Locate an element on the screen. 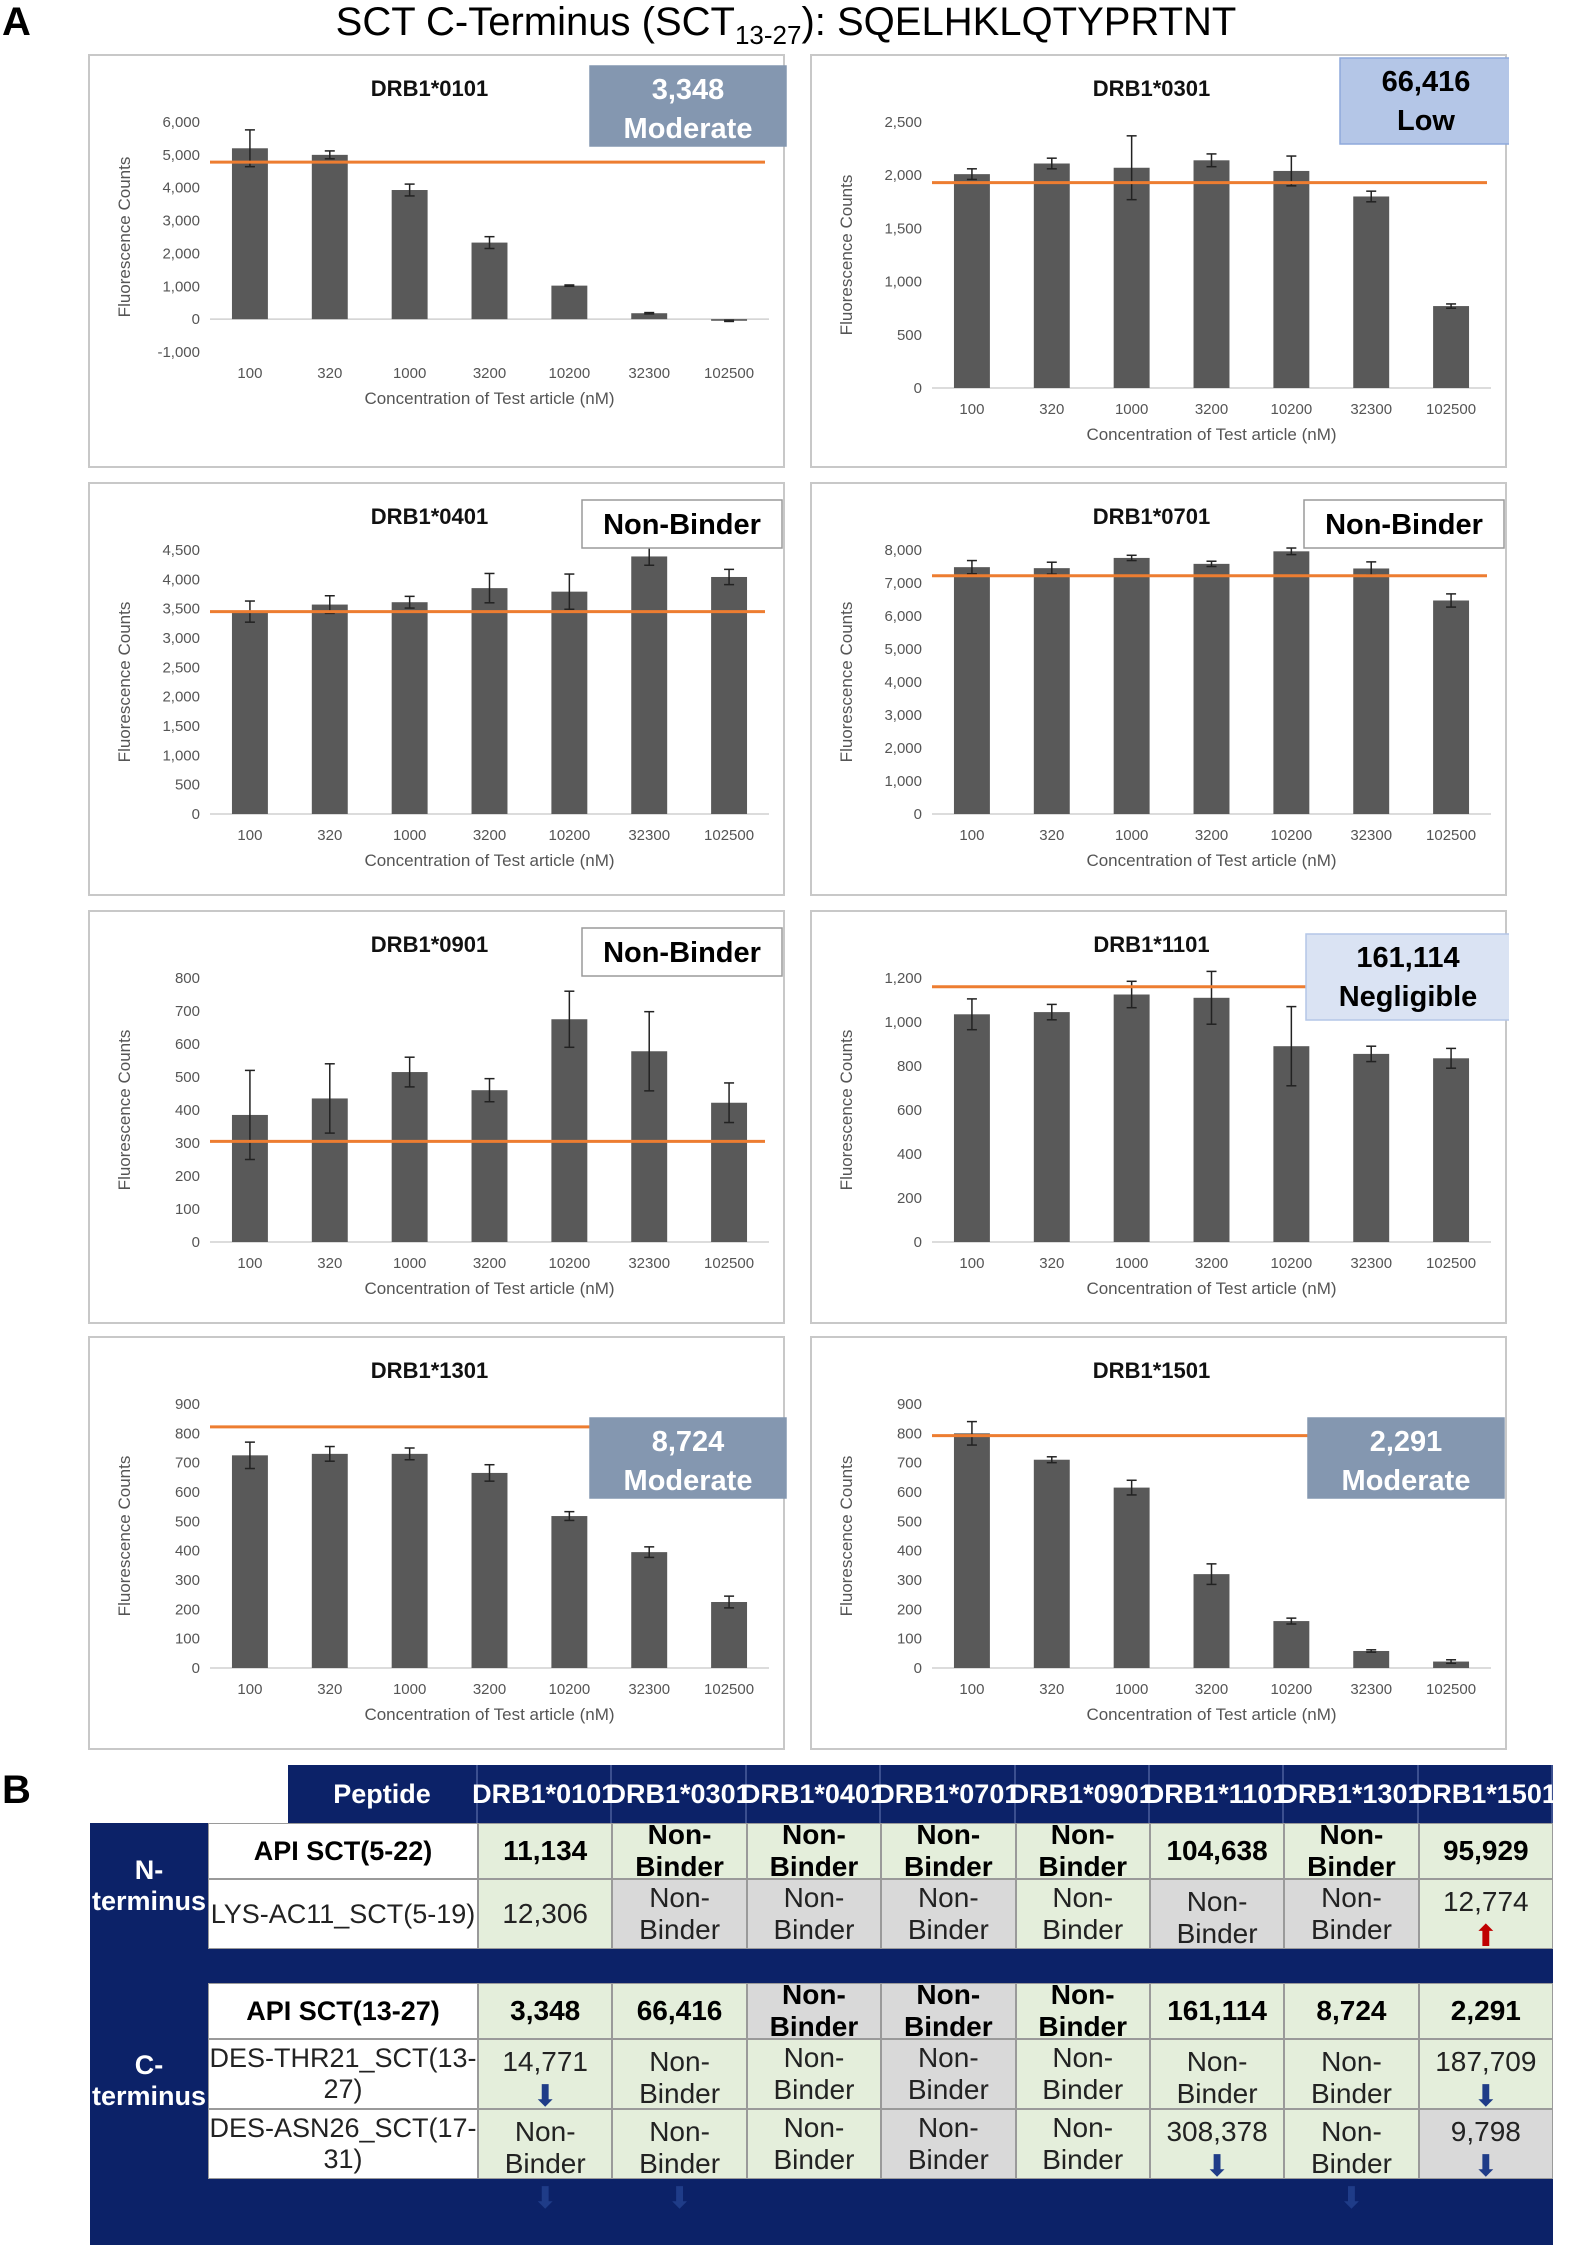 The height and width of the screenshot is (2255, 1572). column-header: DRB1*0701 is located at coordinates (947, 1794).